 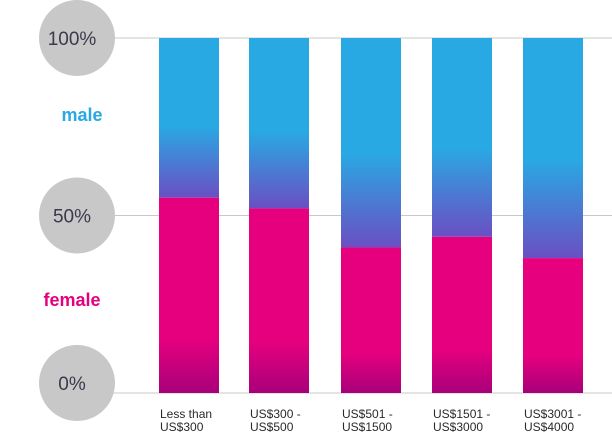 What do you see at coordinates (72, 217) in the screenshot?
I see `y-tick-label: 50%` at bounding box center [72, 217].